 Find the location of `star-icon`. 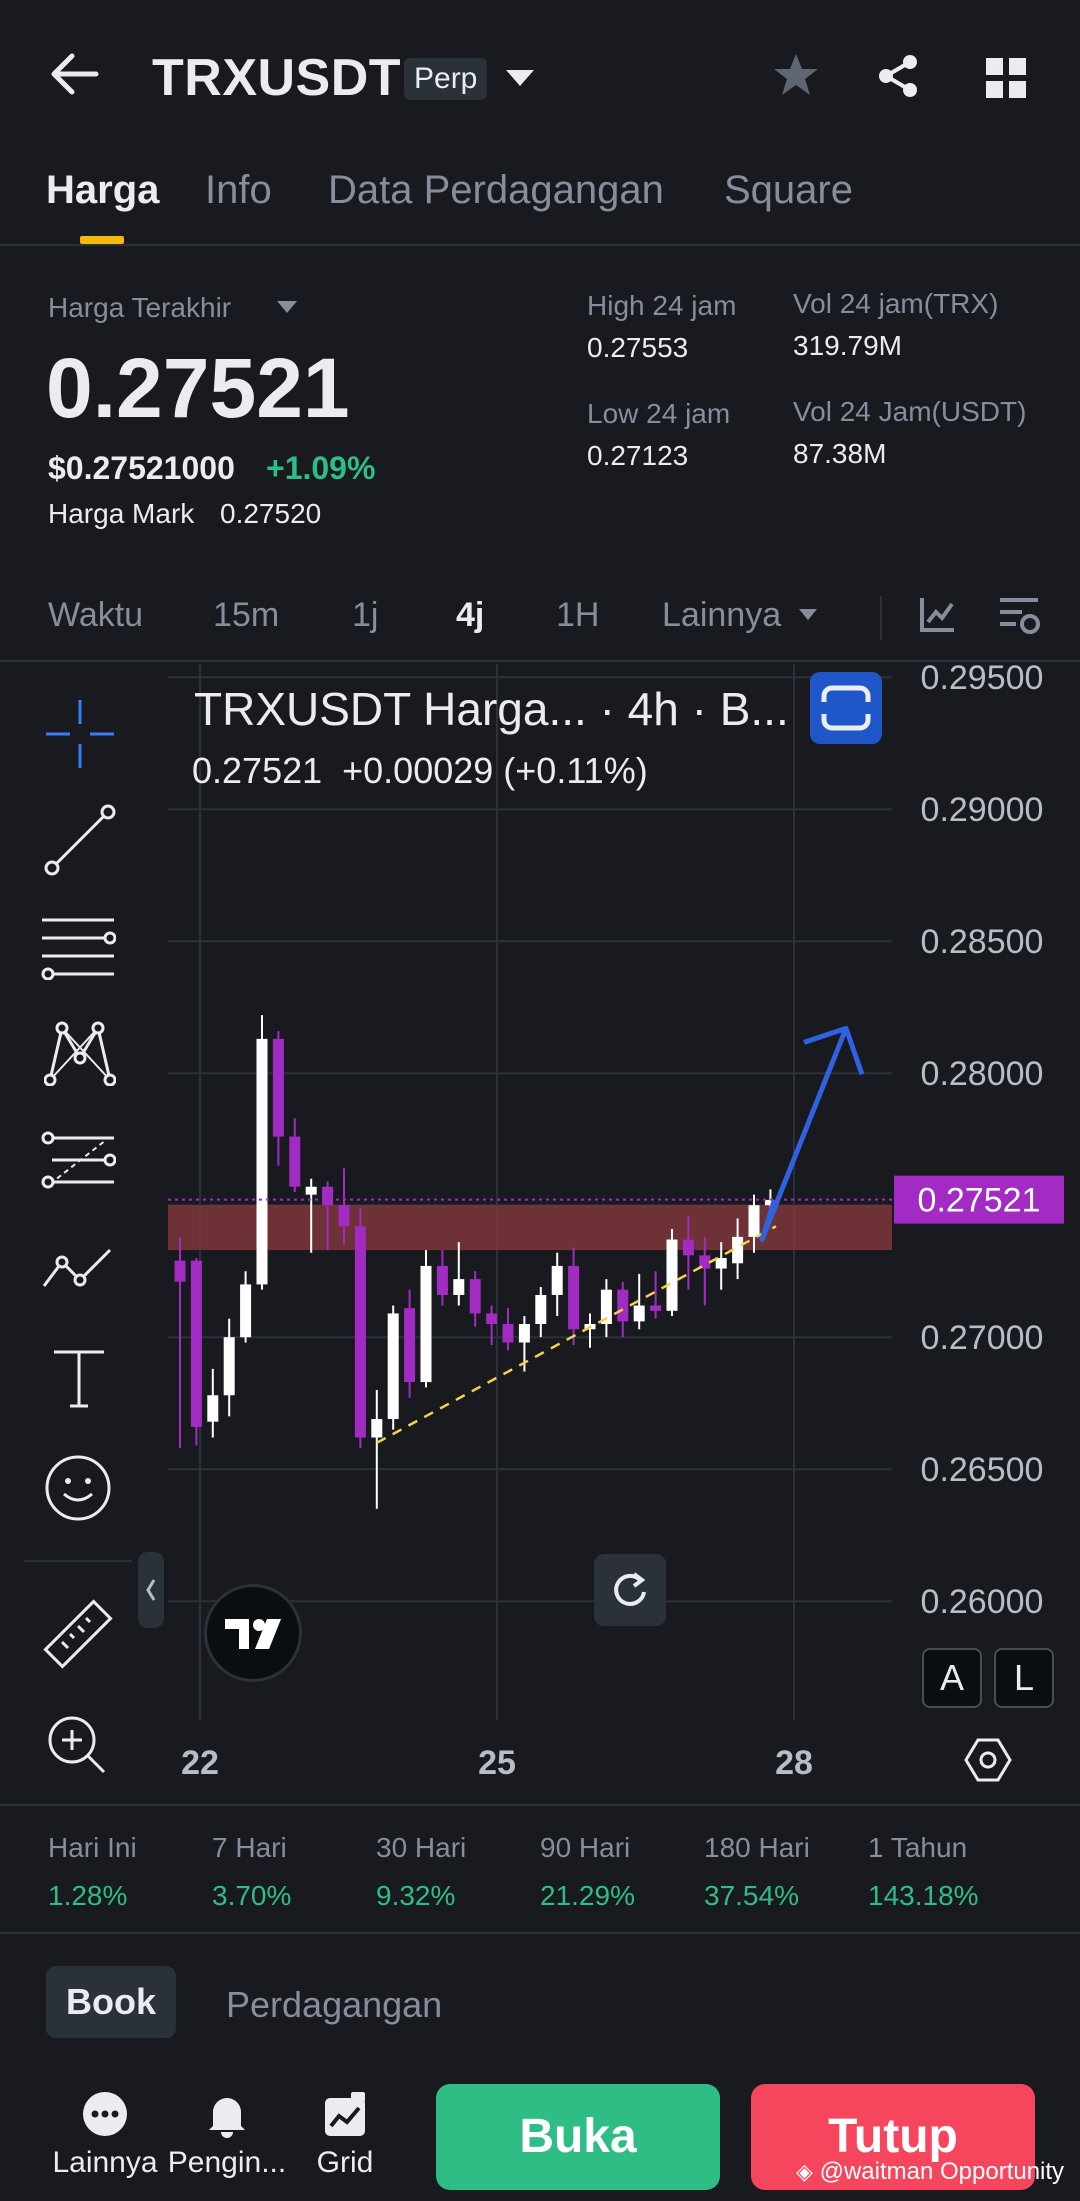

star-icon is located at coordinates (796, 75).